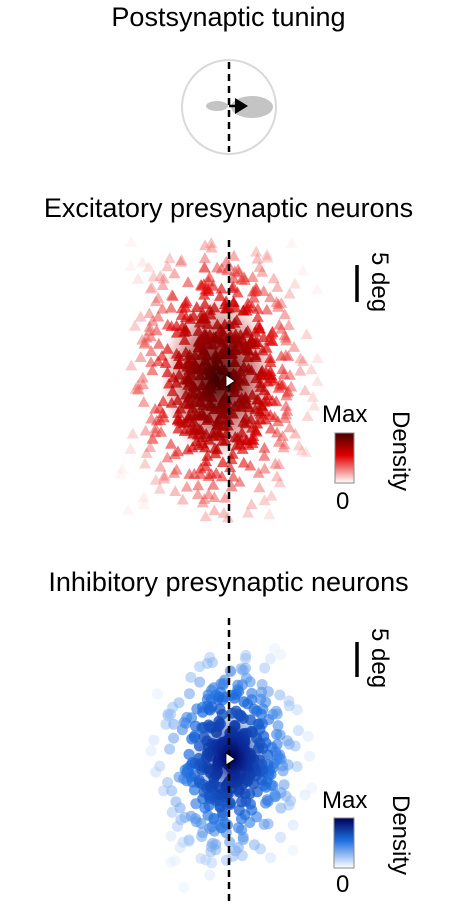 This screenshot has width=457, height=919. What do you see at coordinates (229, 107) in the screenshot?
I see `tuning-circle` at bounding box center [229, 107].